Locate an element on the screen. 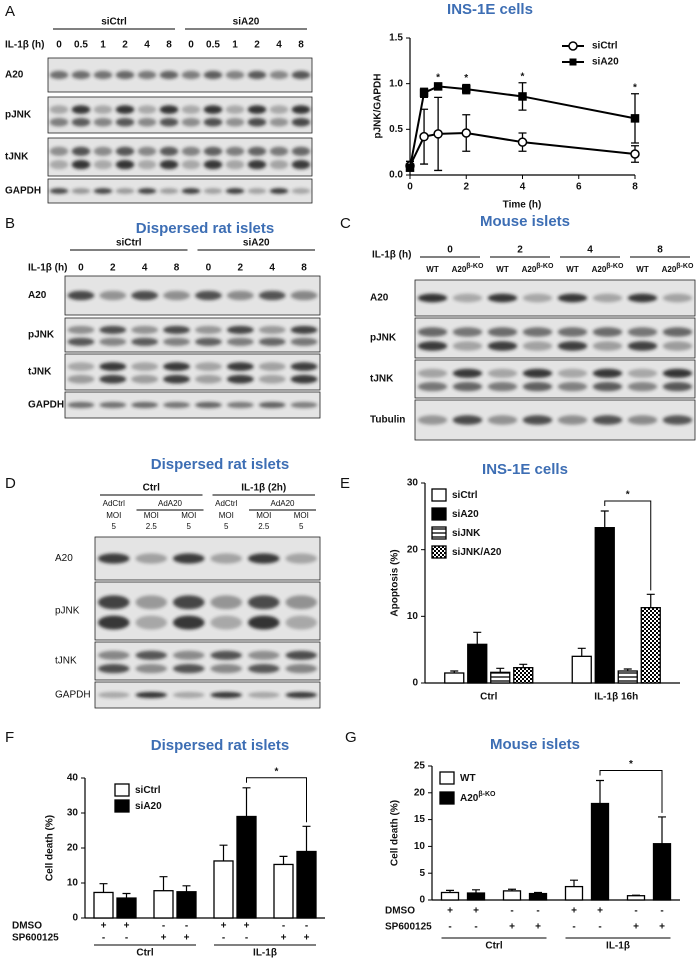  legend-label: A20β-KO is located at coordinates (478, 797).